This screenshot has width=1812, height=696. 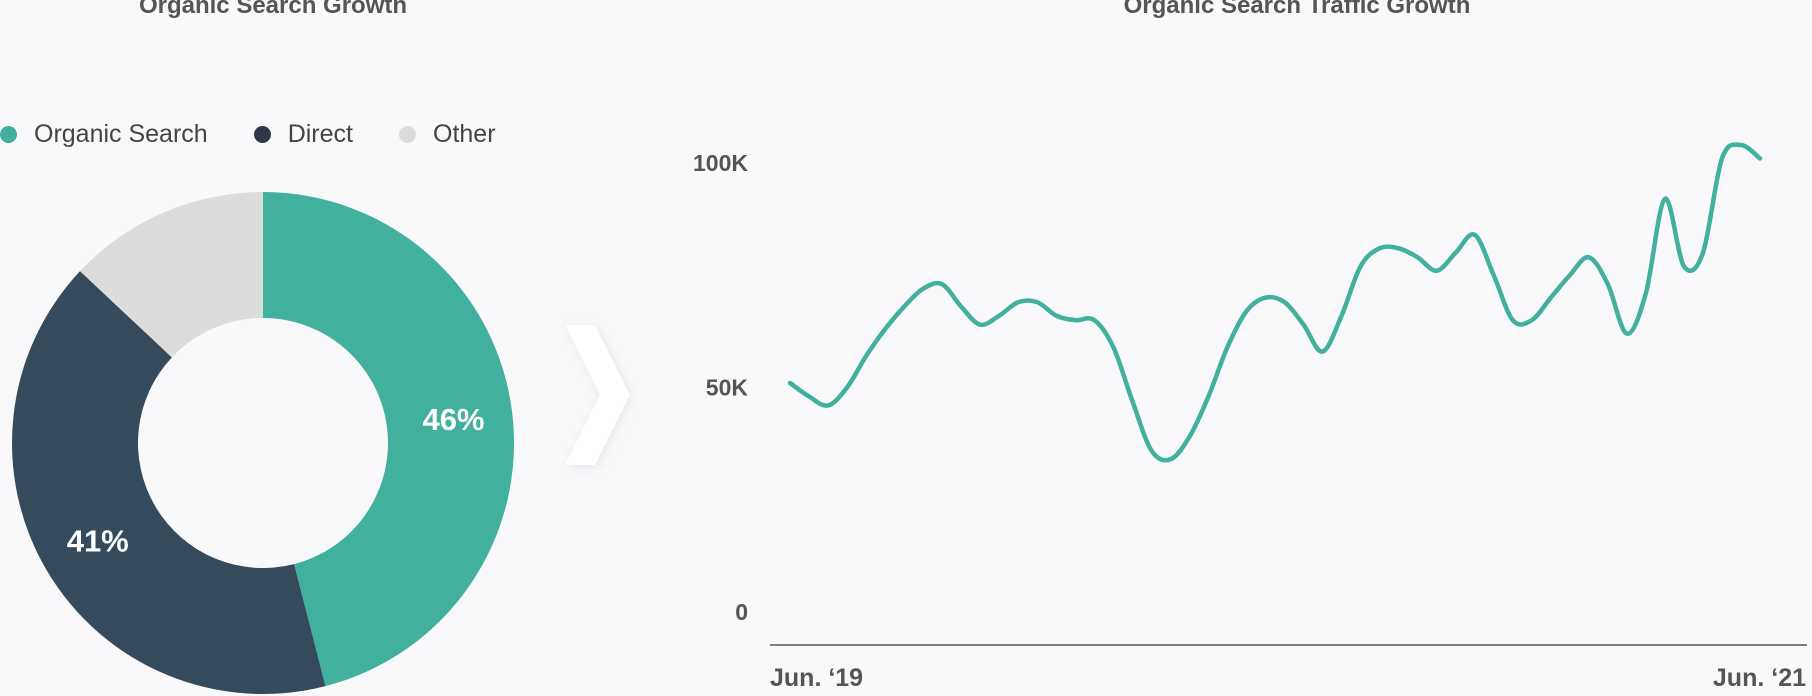 What do you see at coordinates (741, 612) in the screenshot?
I see `y-tick-label-0: 0` at bounding box center [741, 612].